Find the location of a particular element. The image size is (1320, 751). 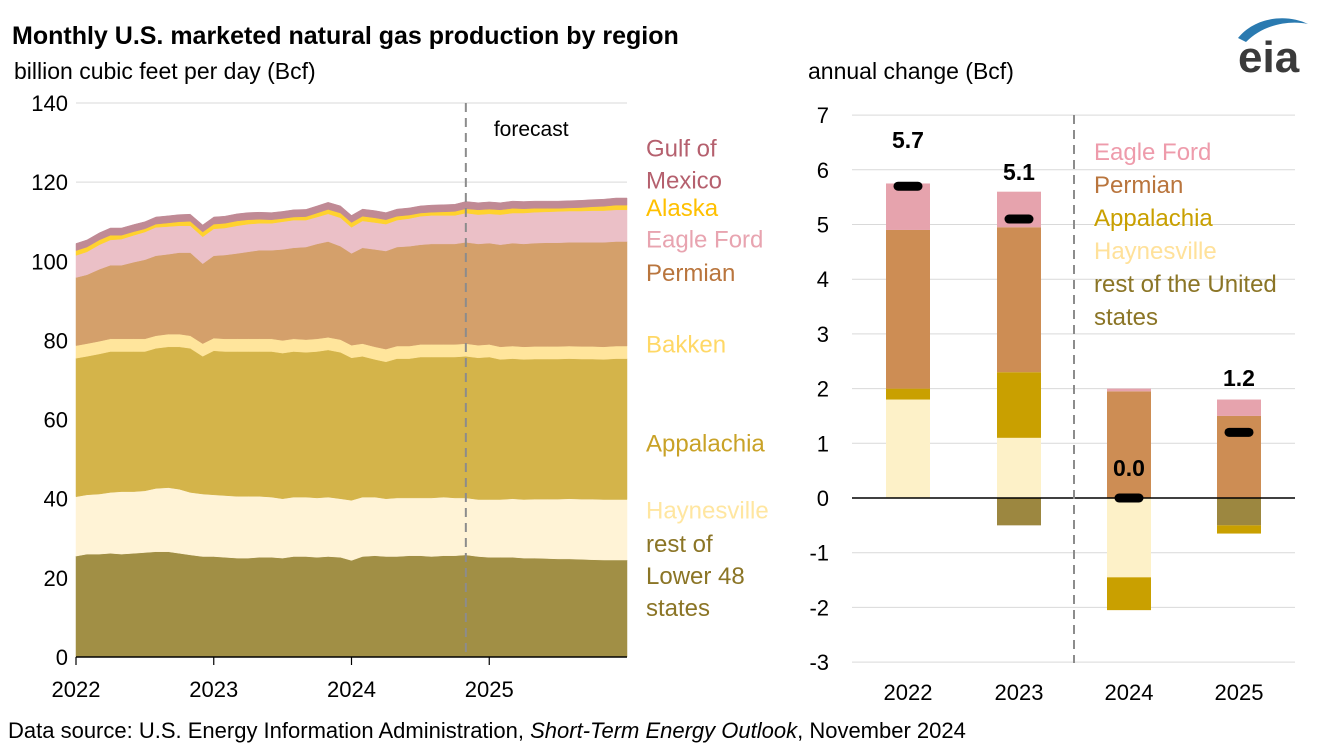

y-tick-label: -3 is located at coordinates (819, 662).